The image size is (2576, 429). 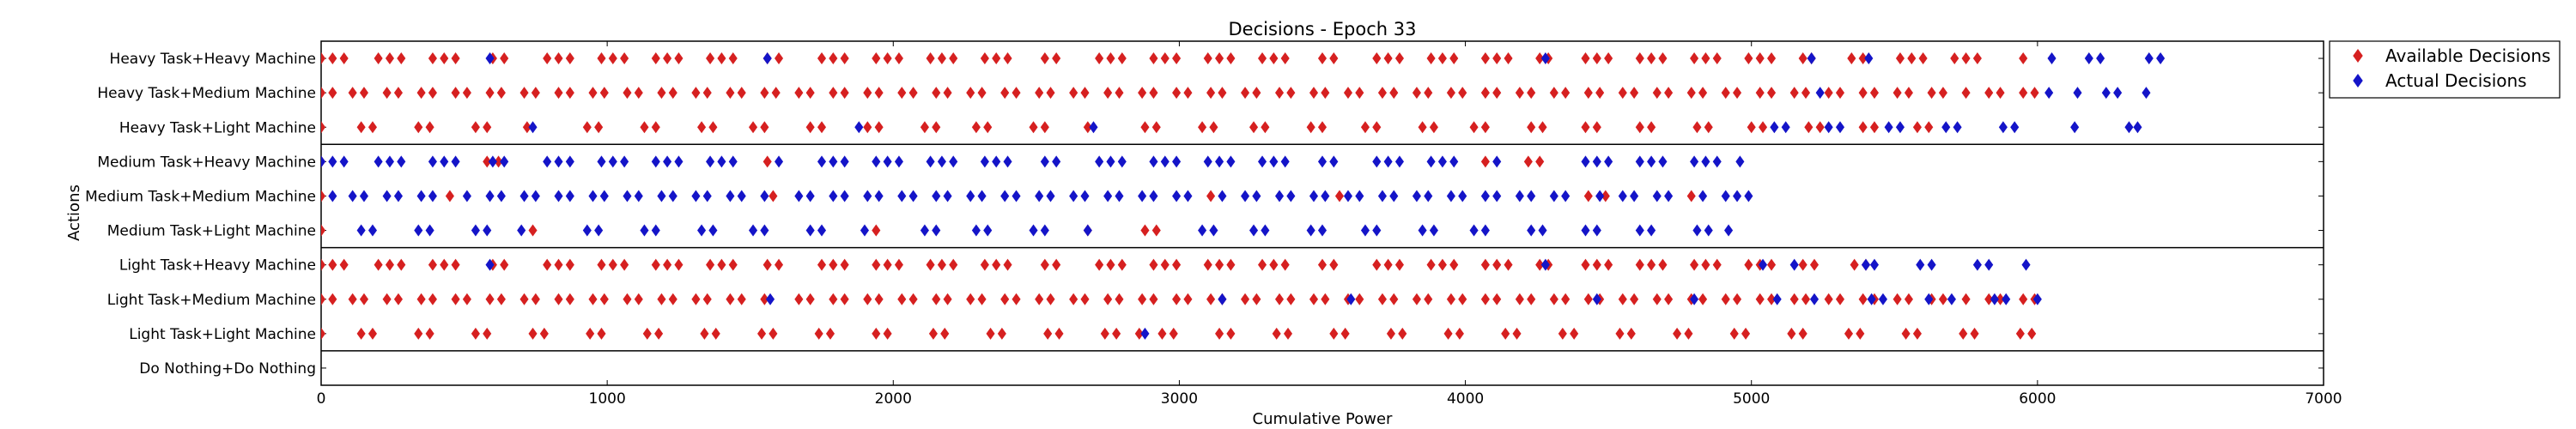 I want to click on x-tick-label-7000: 7000, so click(x=2324, y=399).